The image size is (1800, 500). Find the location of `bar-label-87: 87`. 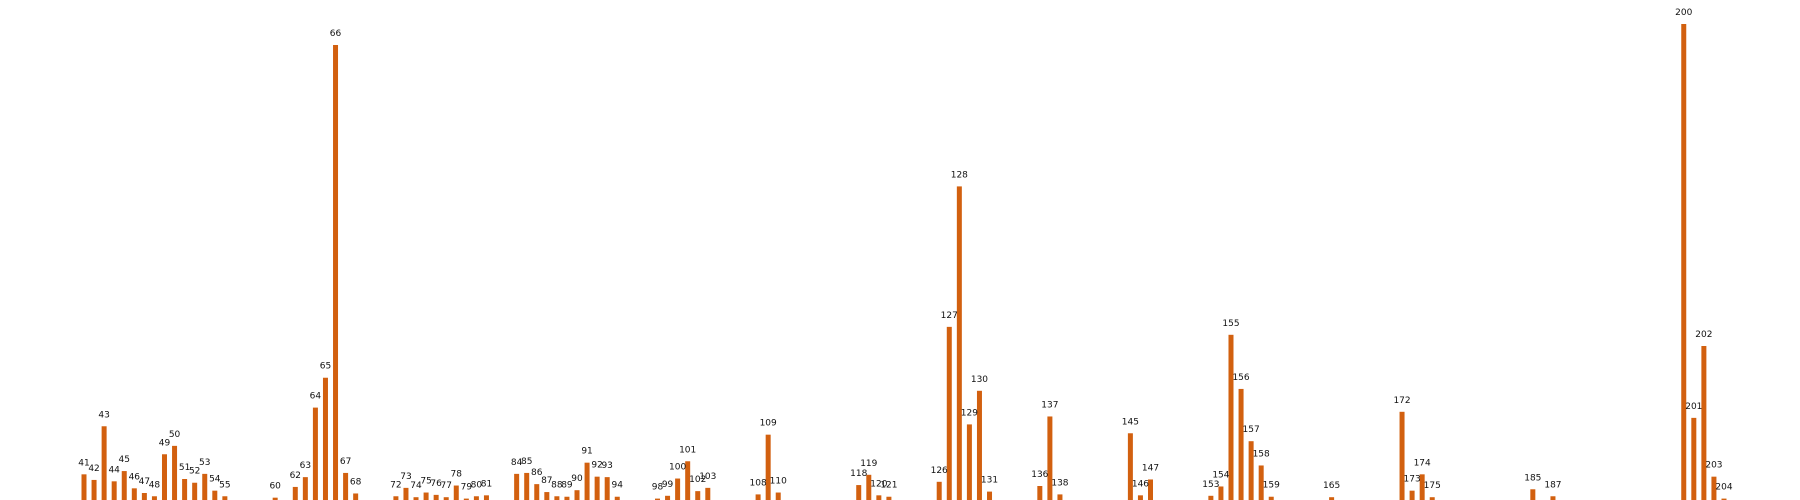

bar-label-87: 87 is located at coordinates (546, 481).